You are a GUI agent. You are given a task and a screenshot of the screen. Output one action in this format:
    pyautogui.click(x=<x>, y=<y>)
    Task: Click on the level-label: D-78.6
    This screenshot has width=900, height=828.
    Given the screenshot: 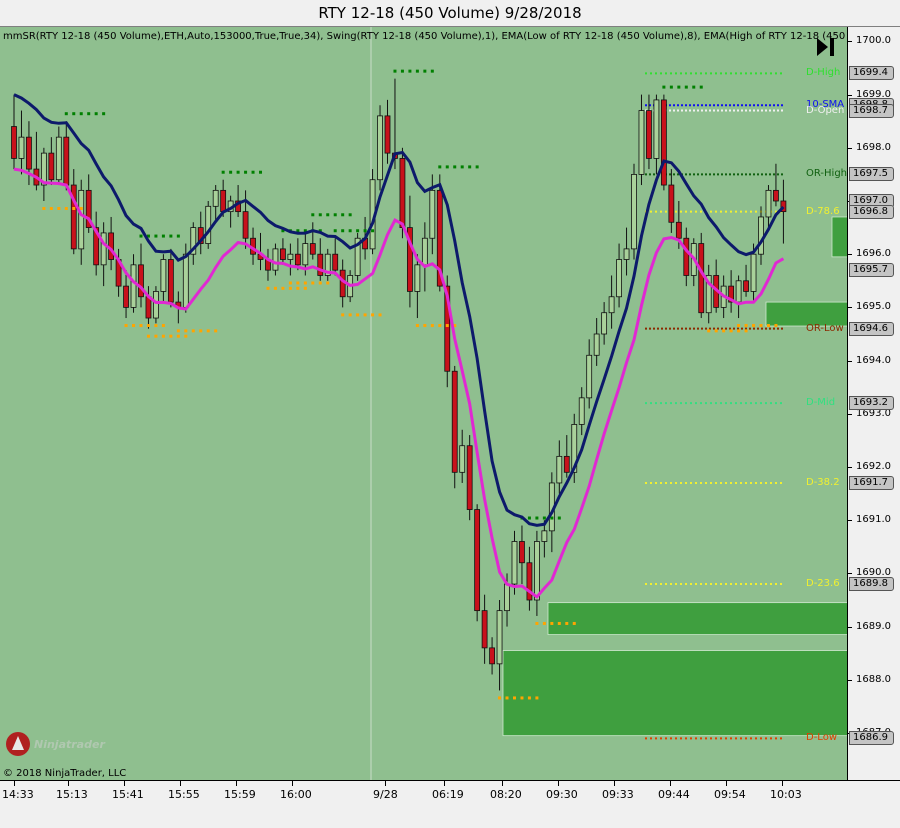 What is the action you would take?
    pyautogui.click(x=823, y=211)
    